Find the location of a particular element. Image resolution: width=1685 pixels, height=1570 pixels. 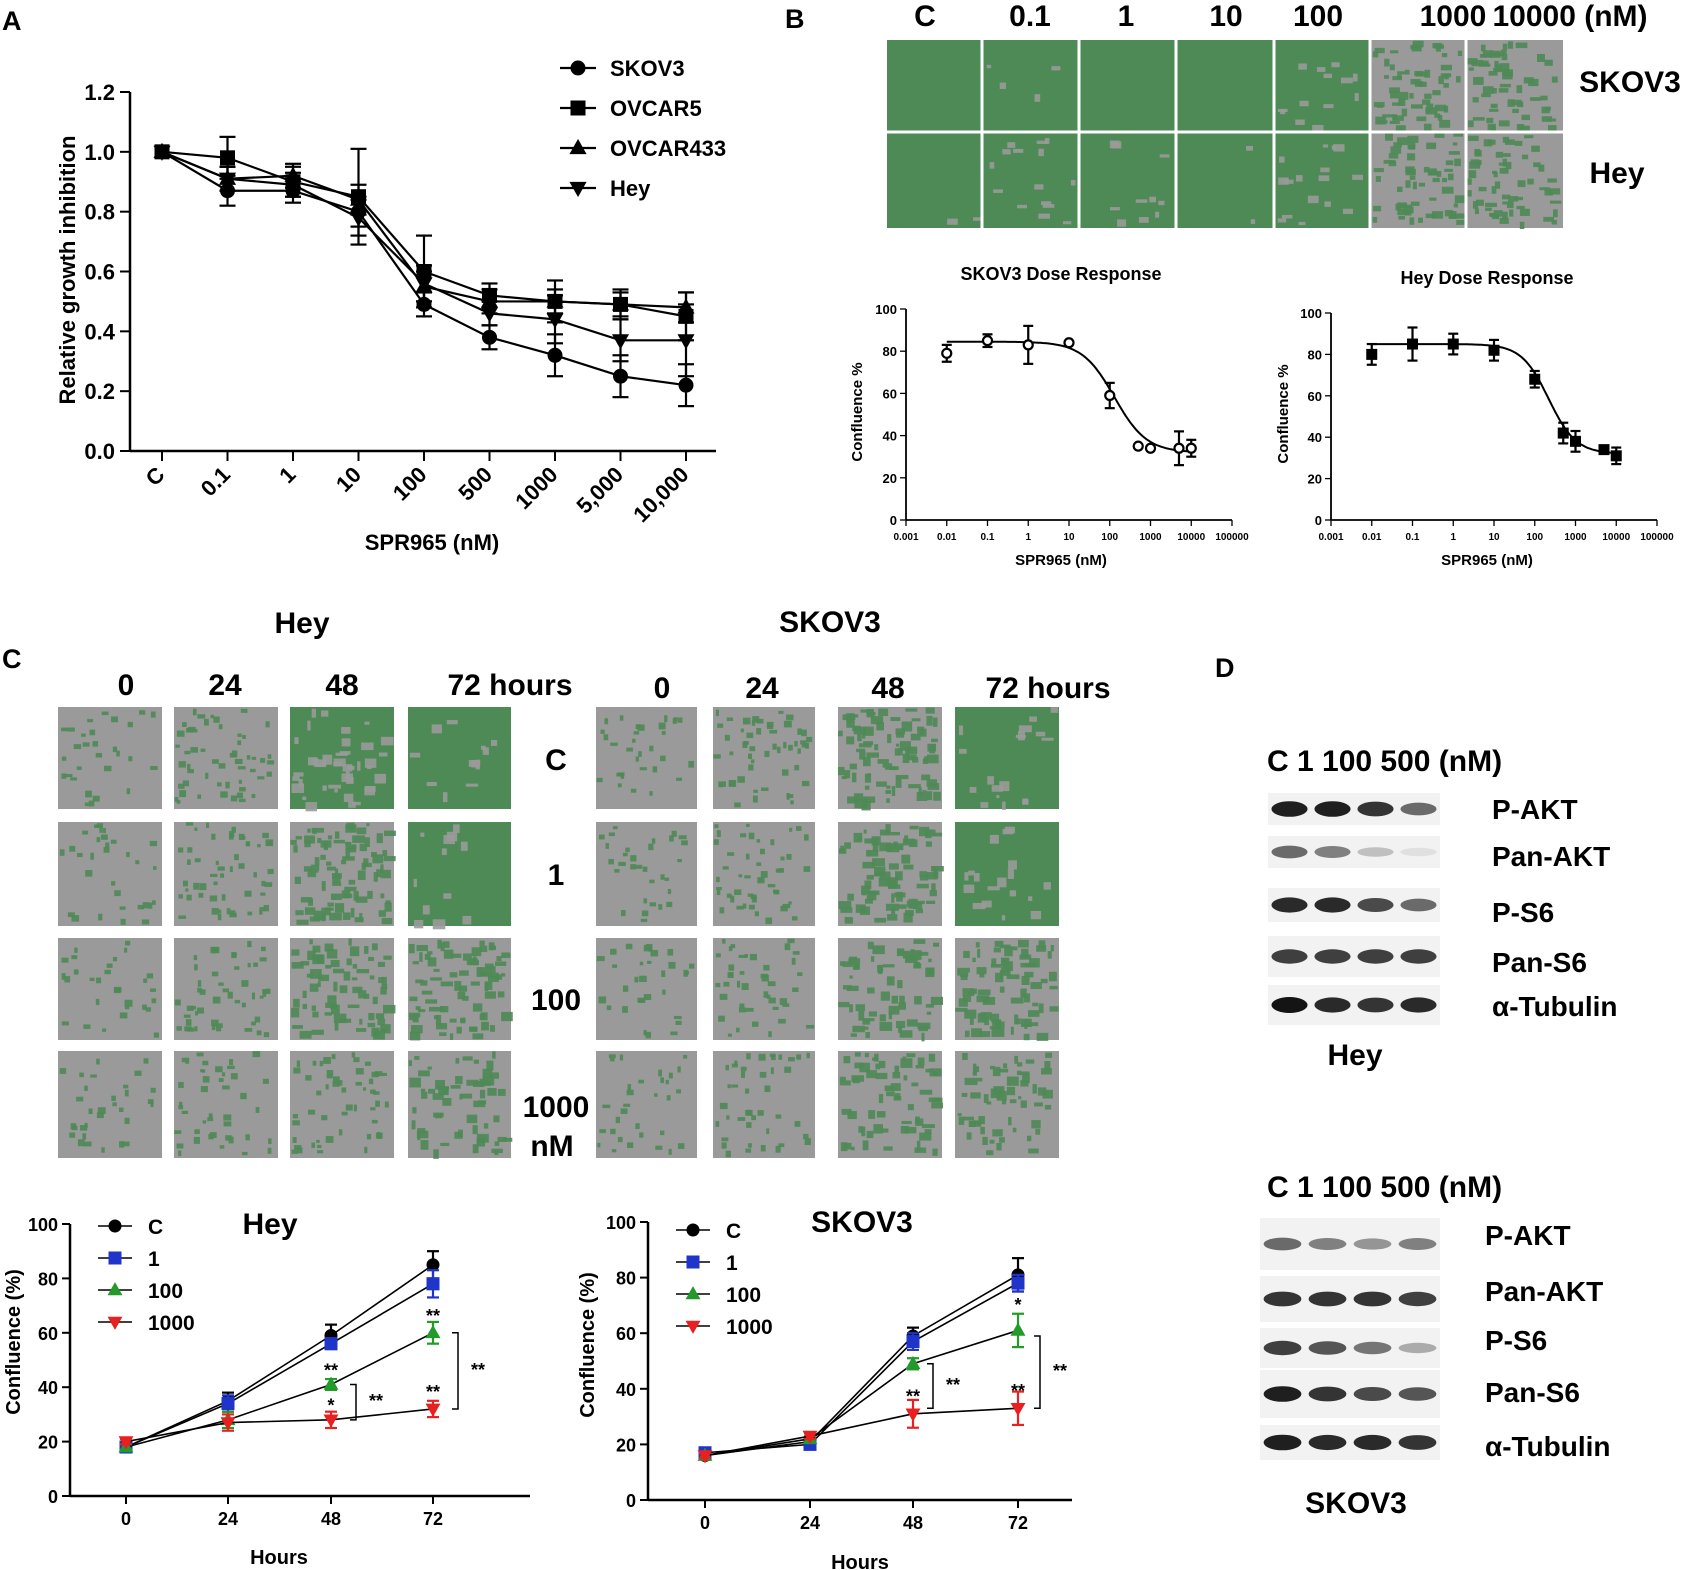

panel-b-row-label: Hey is located at coordinates (1616, 173).